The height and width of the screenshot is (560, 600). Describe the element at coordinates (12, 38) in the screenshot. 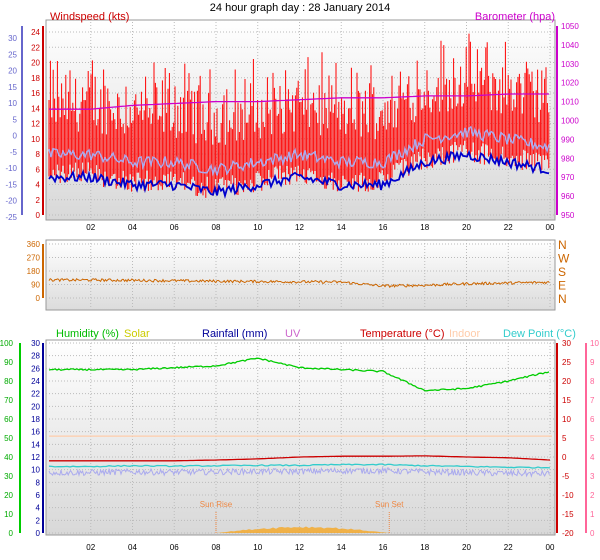

I see `wind-outer-tick-label: 30` at that location.